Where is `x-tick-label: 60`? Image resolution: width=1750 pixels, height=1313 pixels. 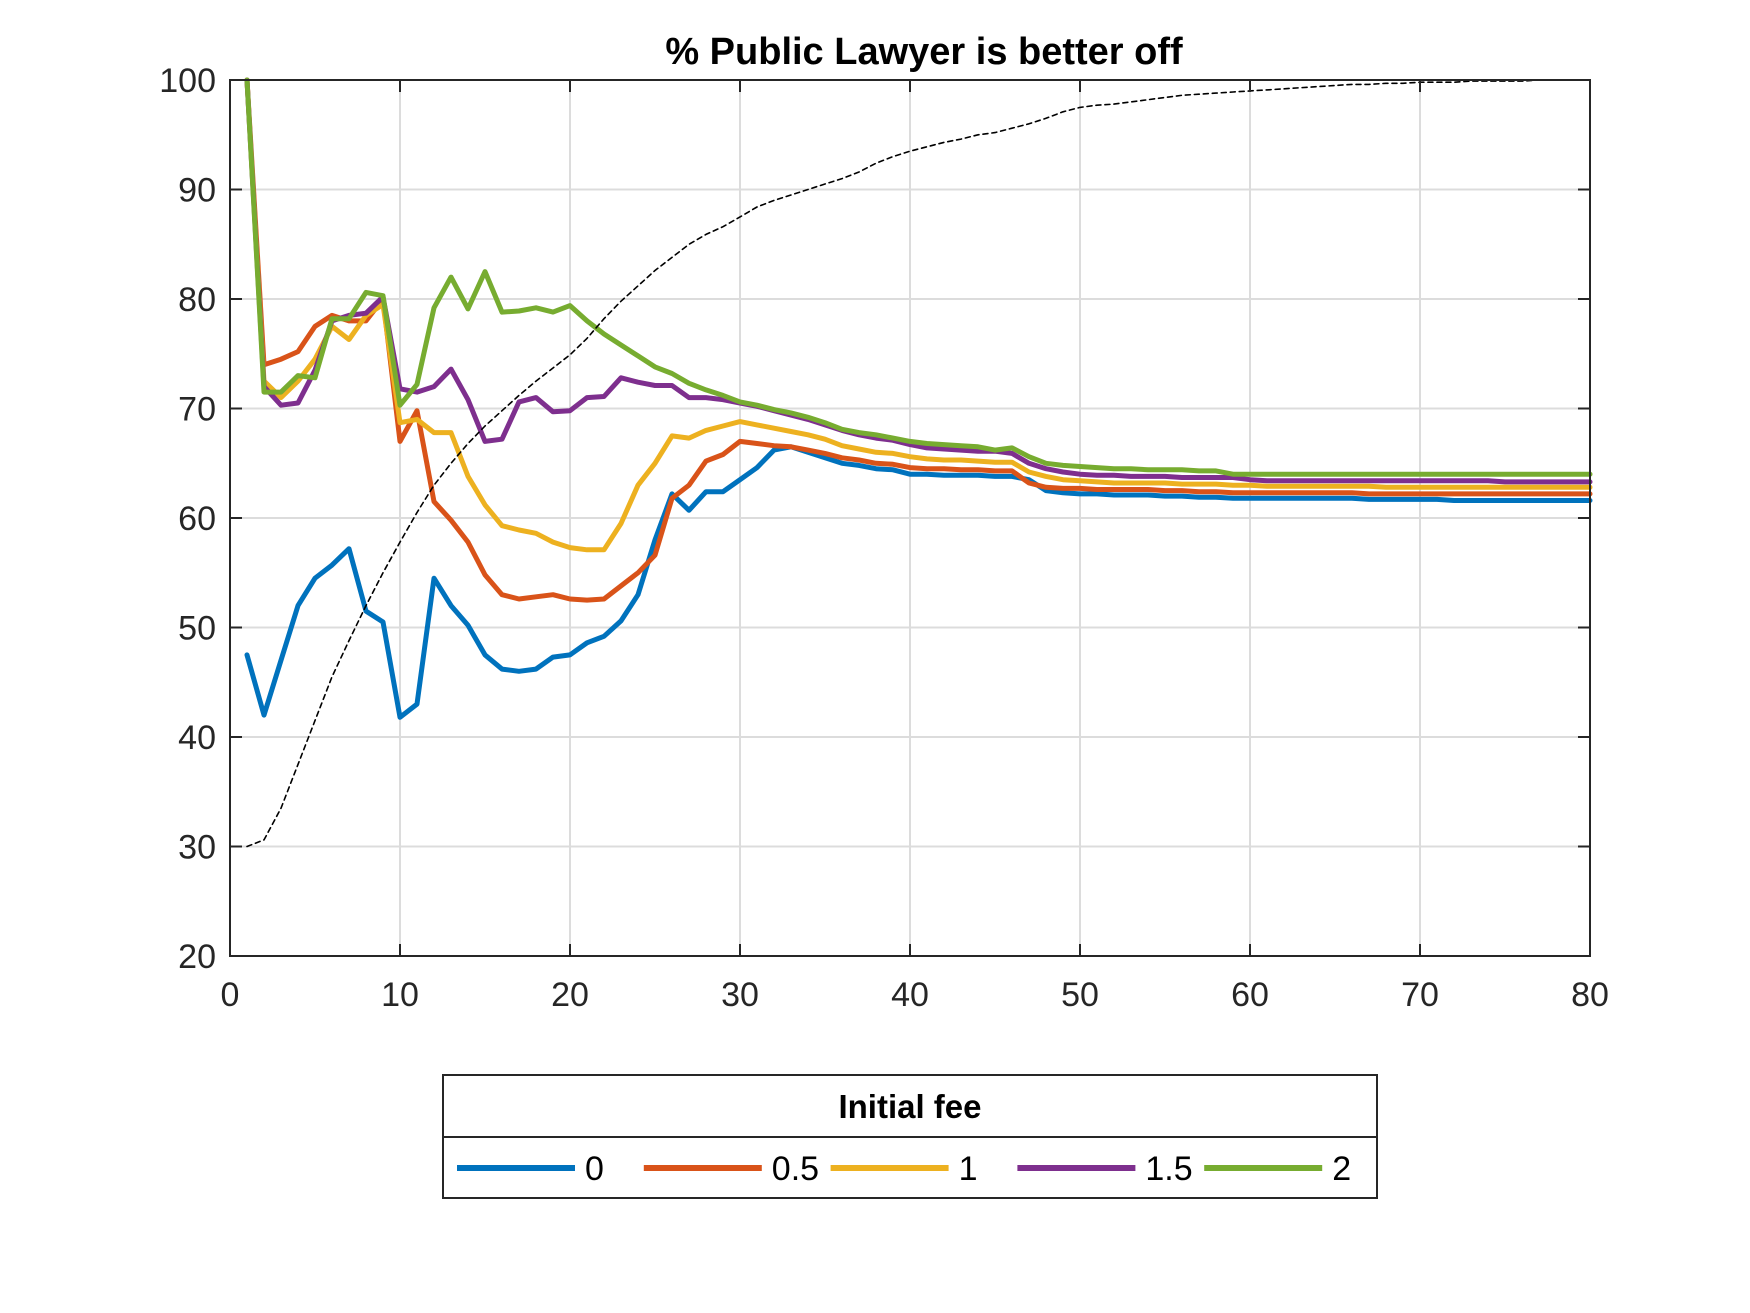 x-tick-label: 60 is located at coordinates (1250, 995).